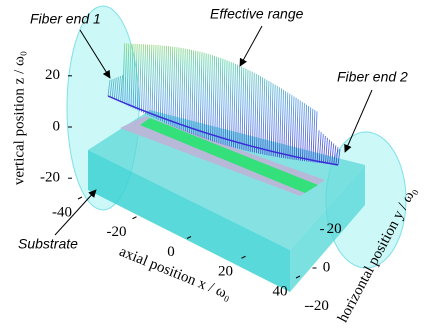 The height and width of the screenshot is (335, 440). I want to click on annotation: Substrate, so click(48, 244).